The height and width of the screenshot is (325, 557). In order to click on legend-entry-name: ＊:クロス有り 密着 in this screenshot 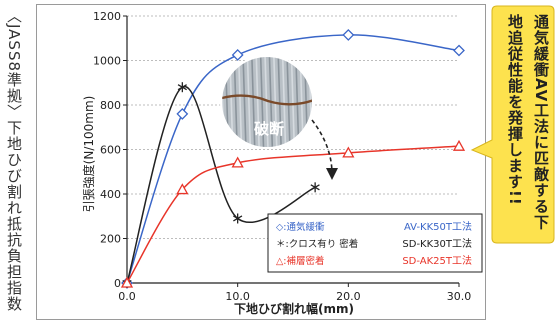, I will do `click(317, 244)`.